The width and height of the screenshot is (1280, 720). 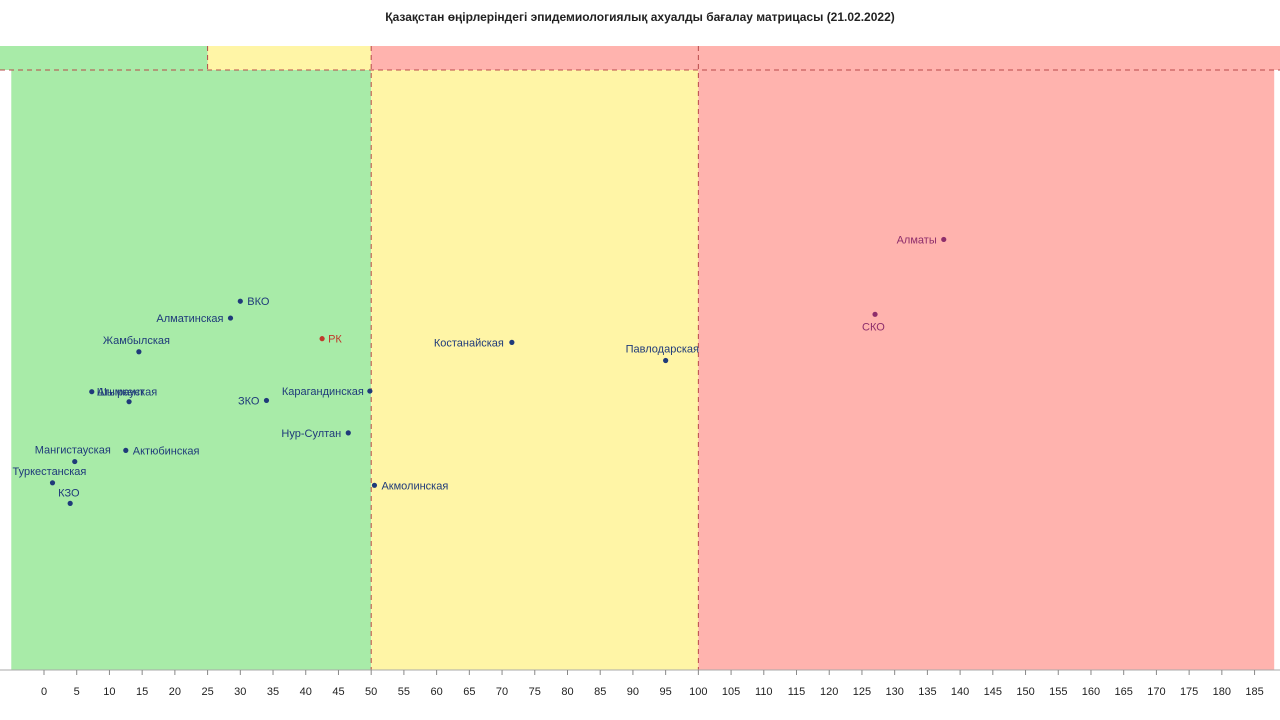 I want to click on x-tick-label-65: 65, so click(x=469, y=692).